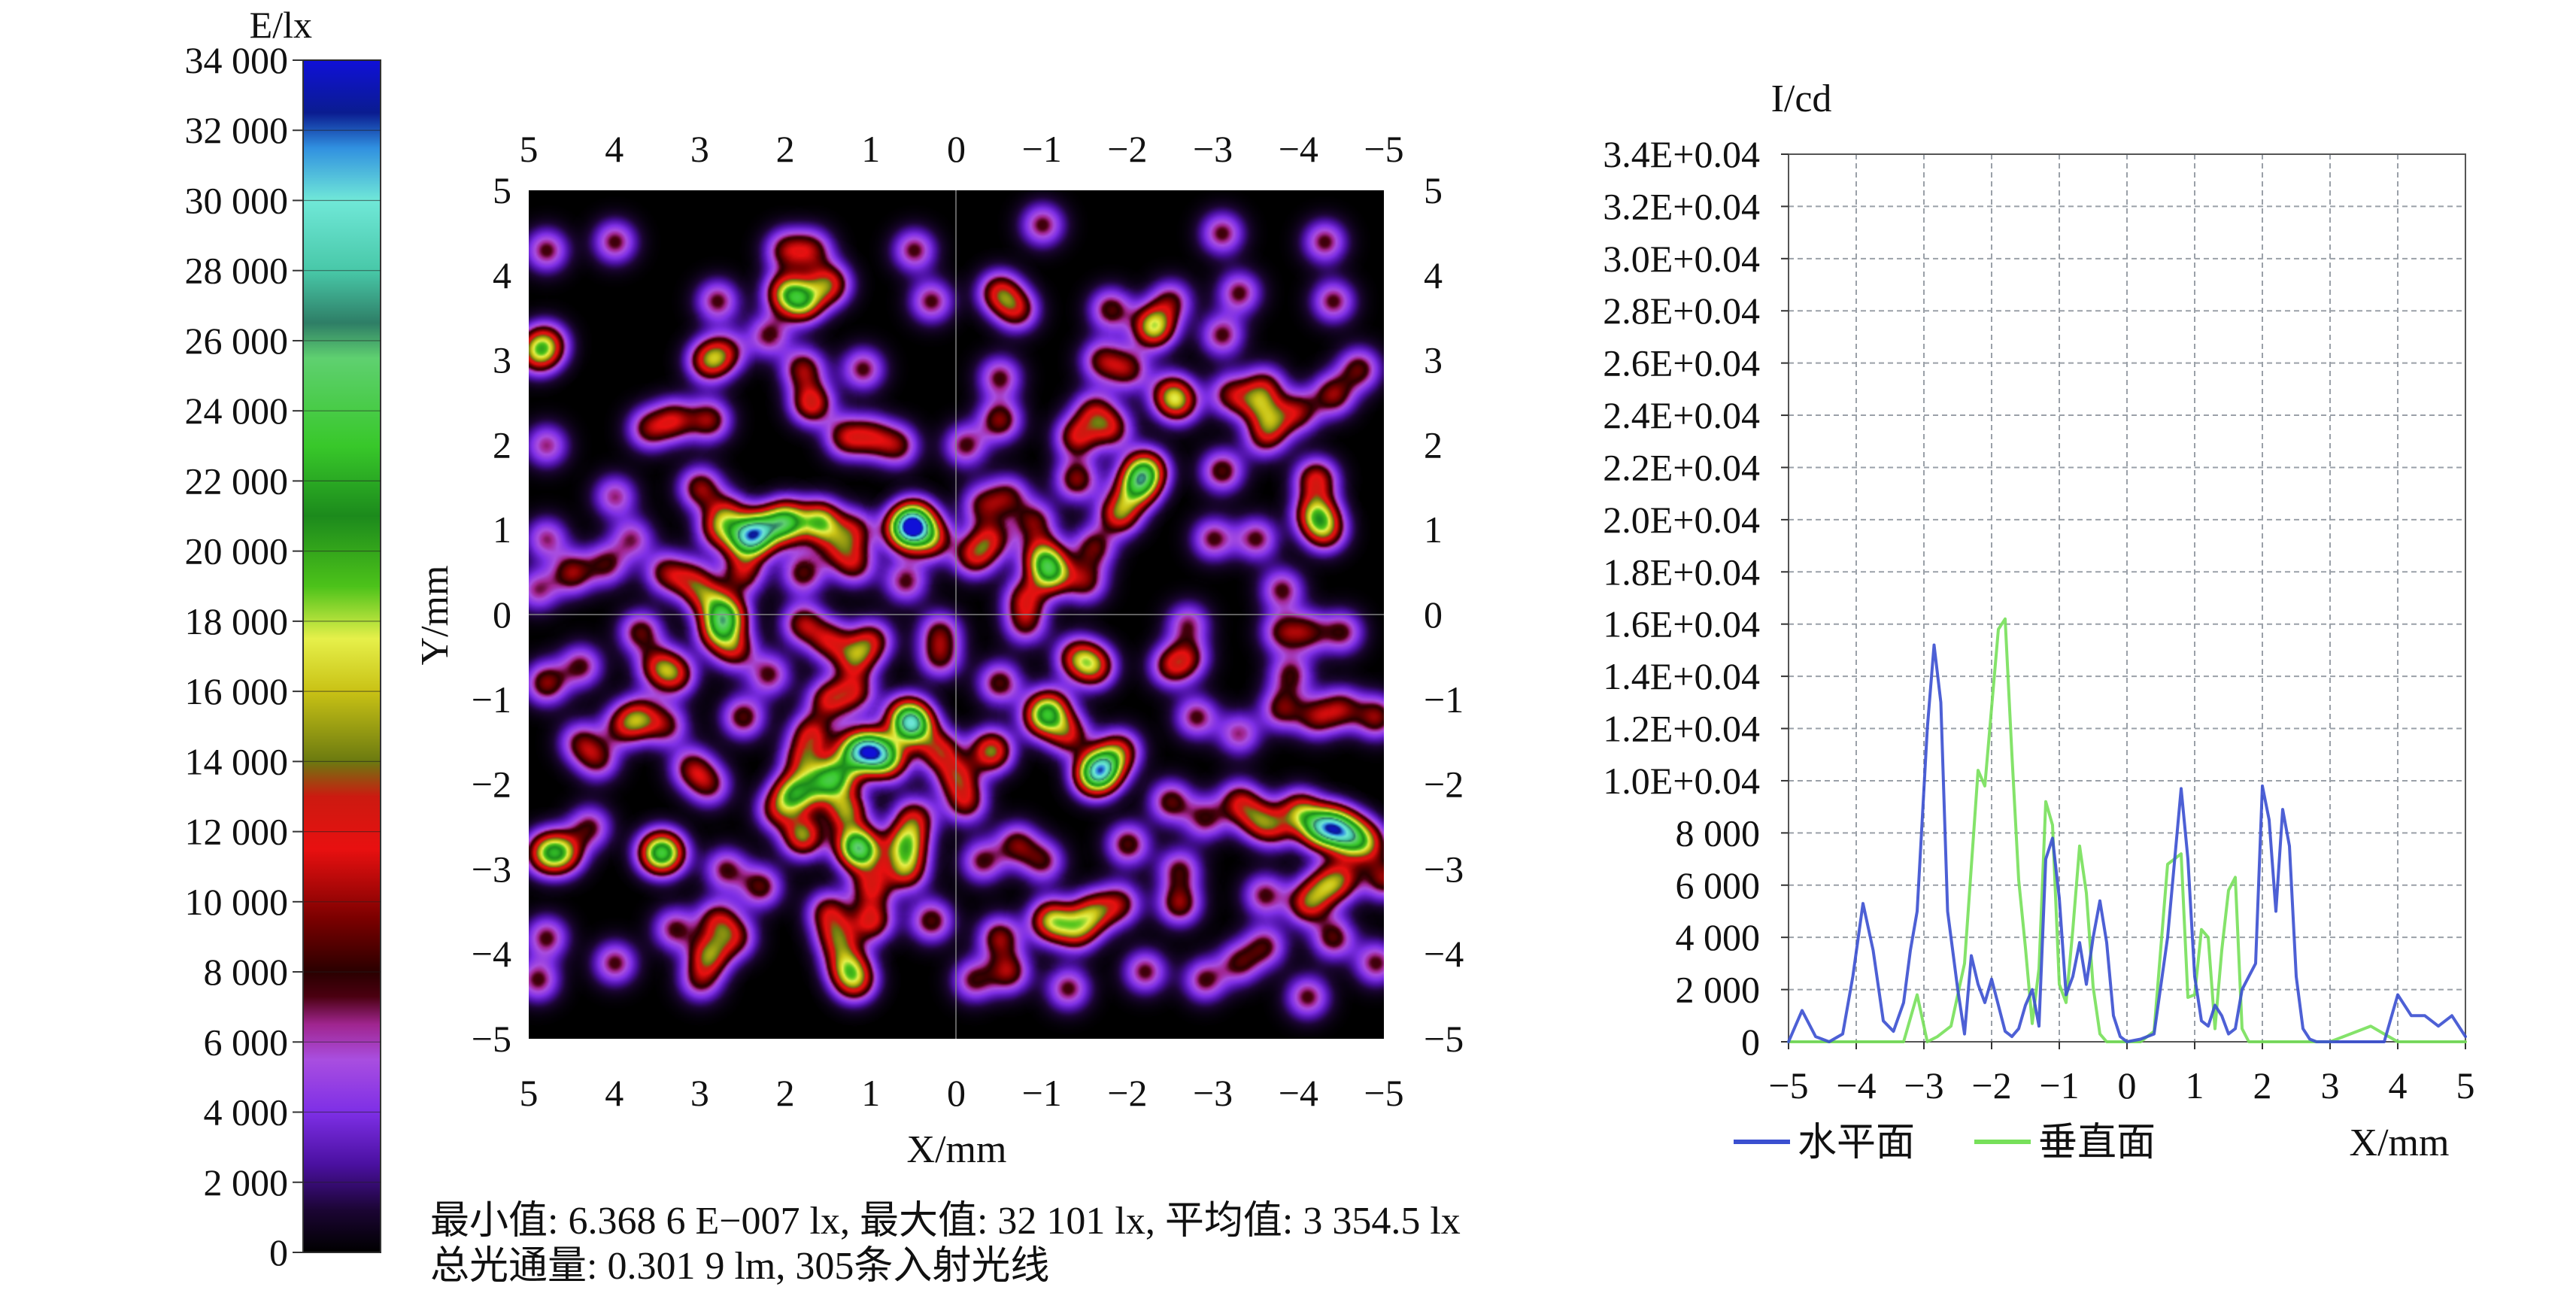  Describe the element at coordinates (2127, 843) in the screenshot. I see `series-line-horizontal` at that location.